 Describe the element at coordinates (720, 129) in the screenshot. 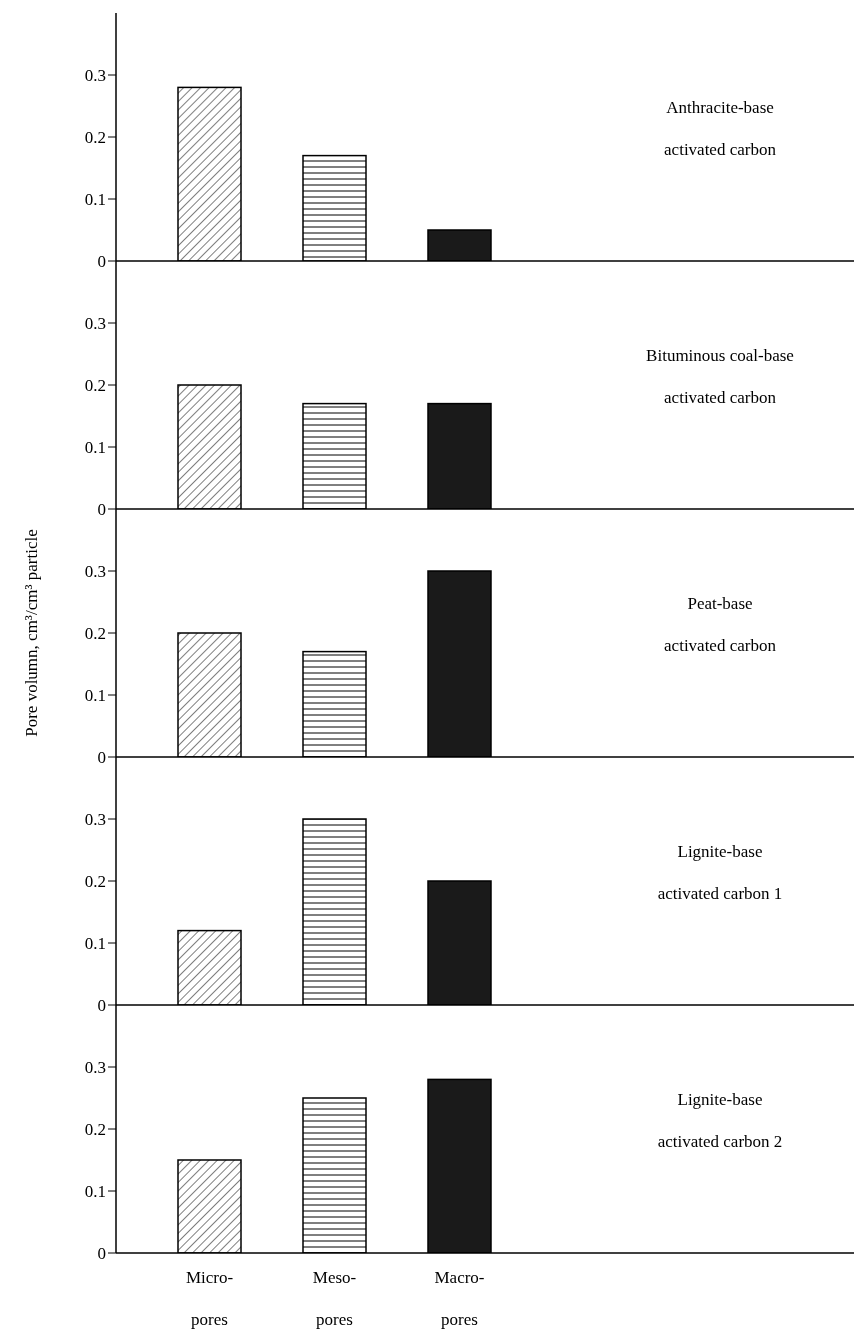

I see `text: Anthracite-base activated carbon` at that location.